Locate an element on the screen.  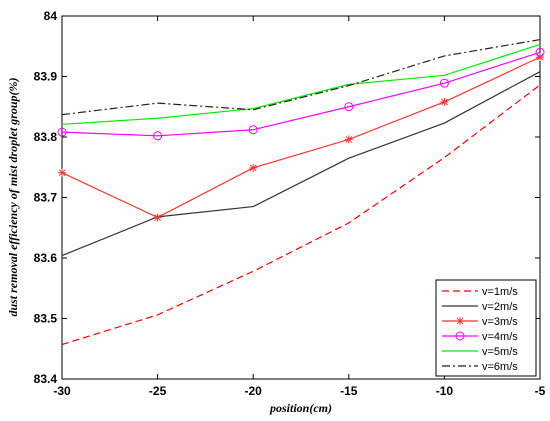
legend-entry: v=6m/s is located at coordinates (480, 367).